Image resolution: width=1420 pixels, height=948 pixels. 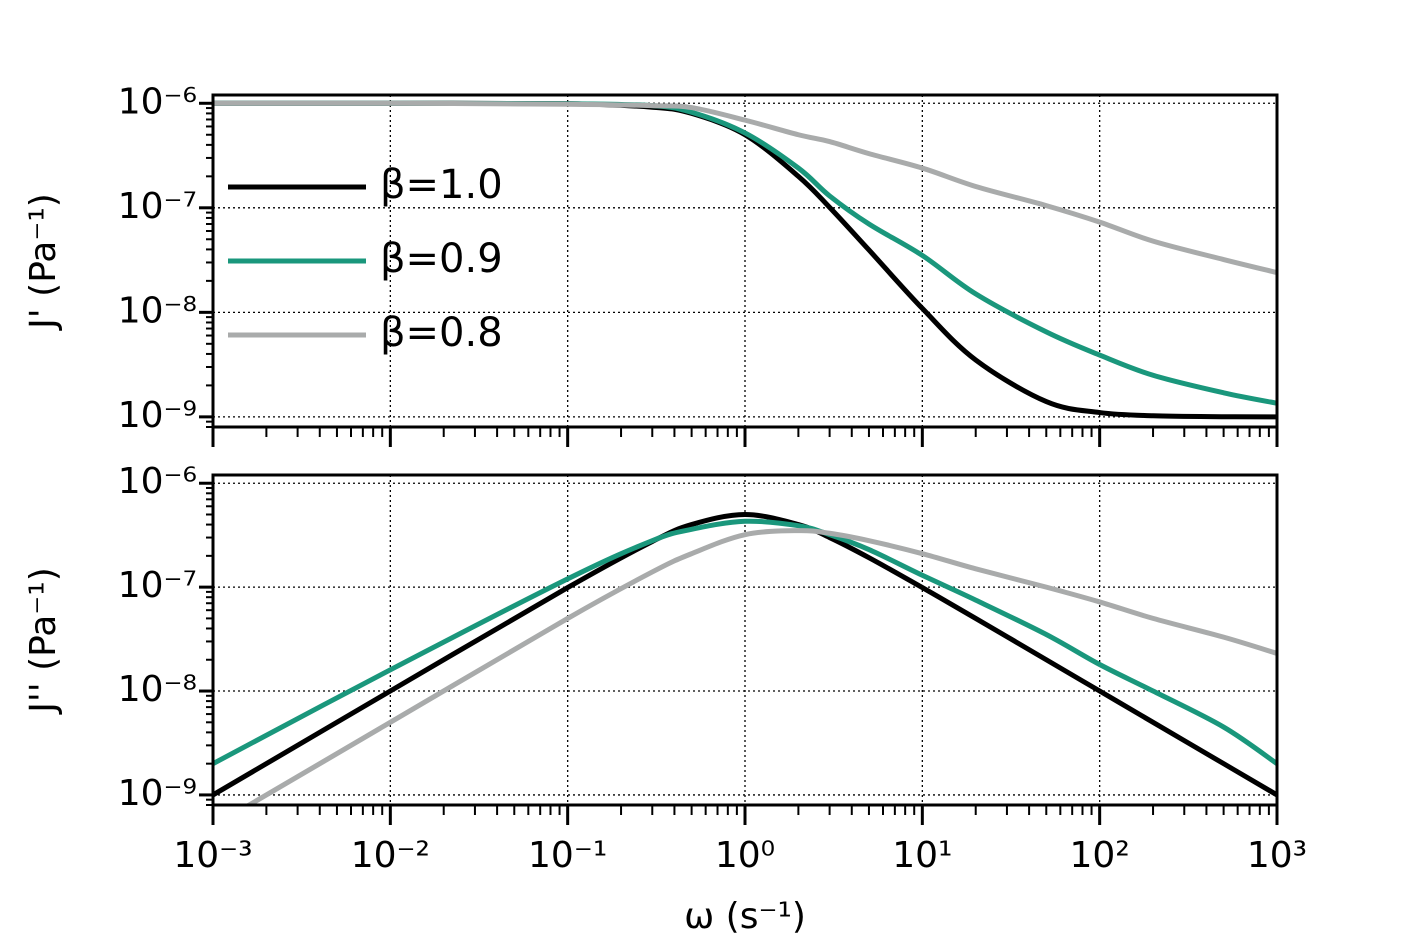 I want to click on series-line, so click(x=745, y=188).